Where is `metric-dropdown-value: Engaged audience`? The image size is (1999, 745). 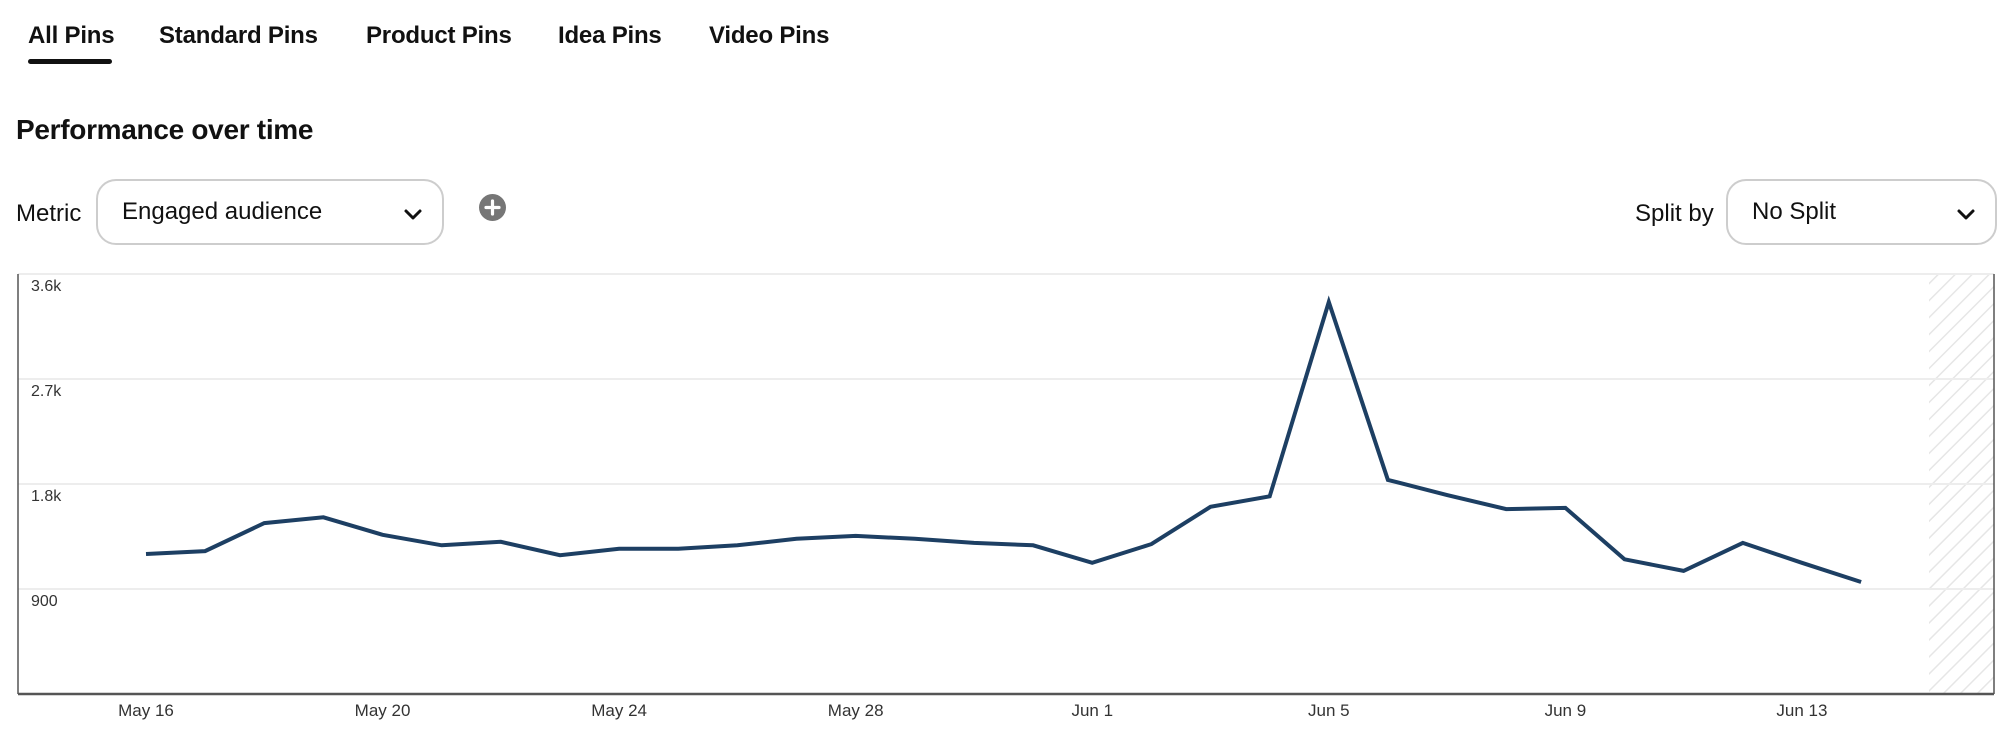 metric-dropdown-value: Engaged audience is located at coordinates (222, 211).